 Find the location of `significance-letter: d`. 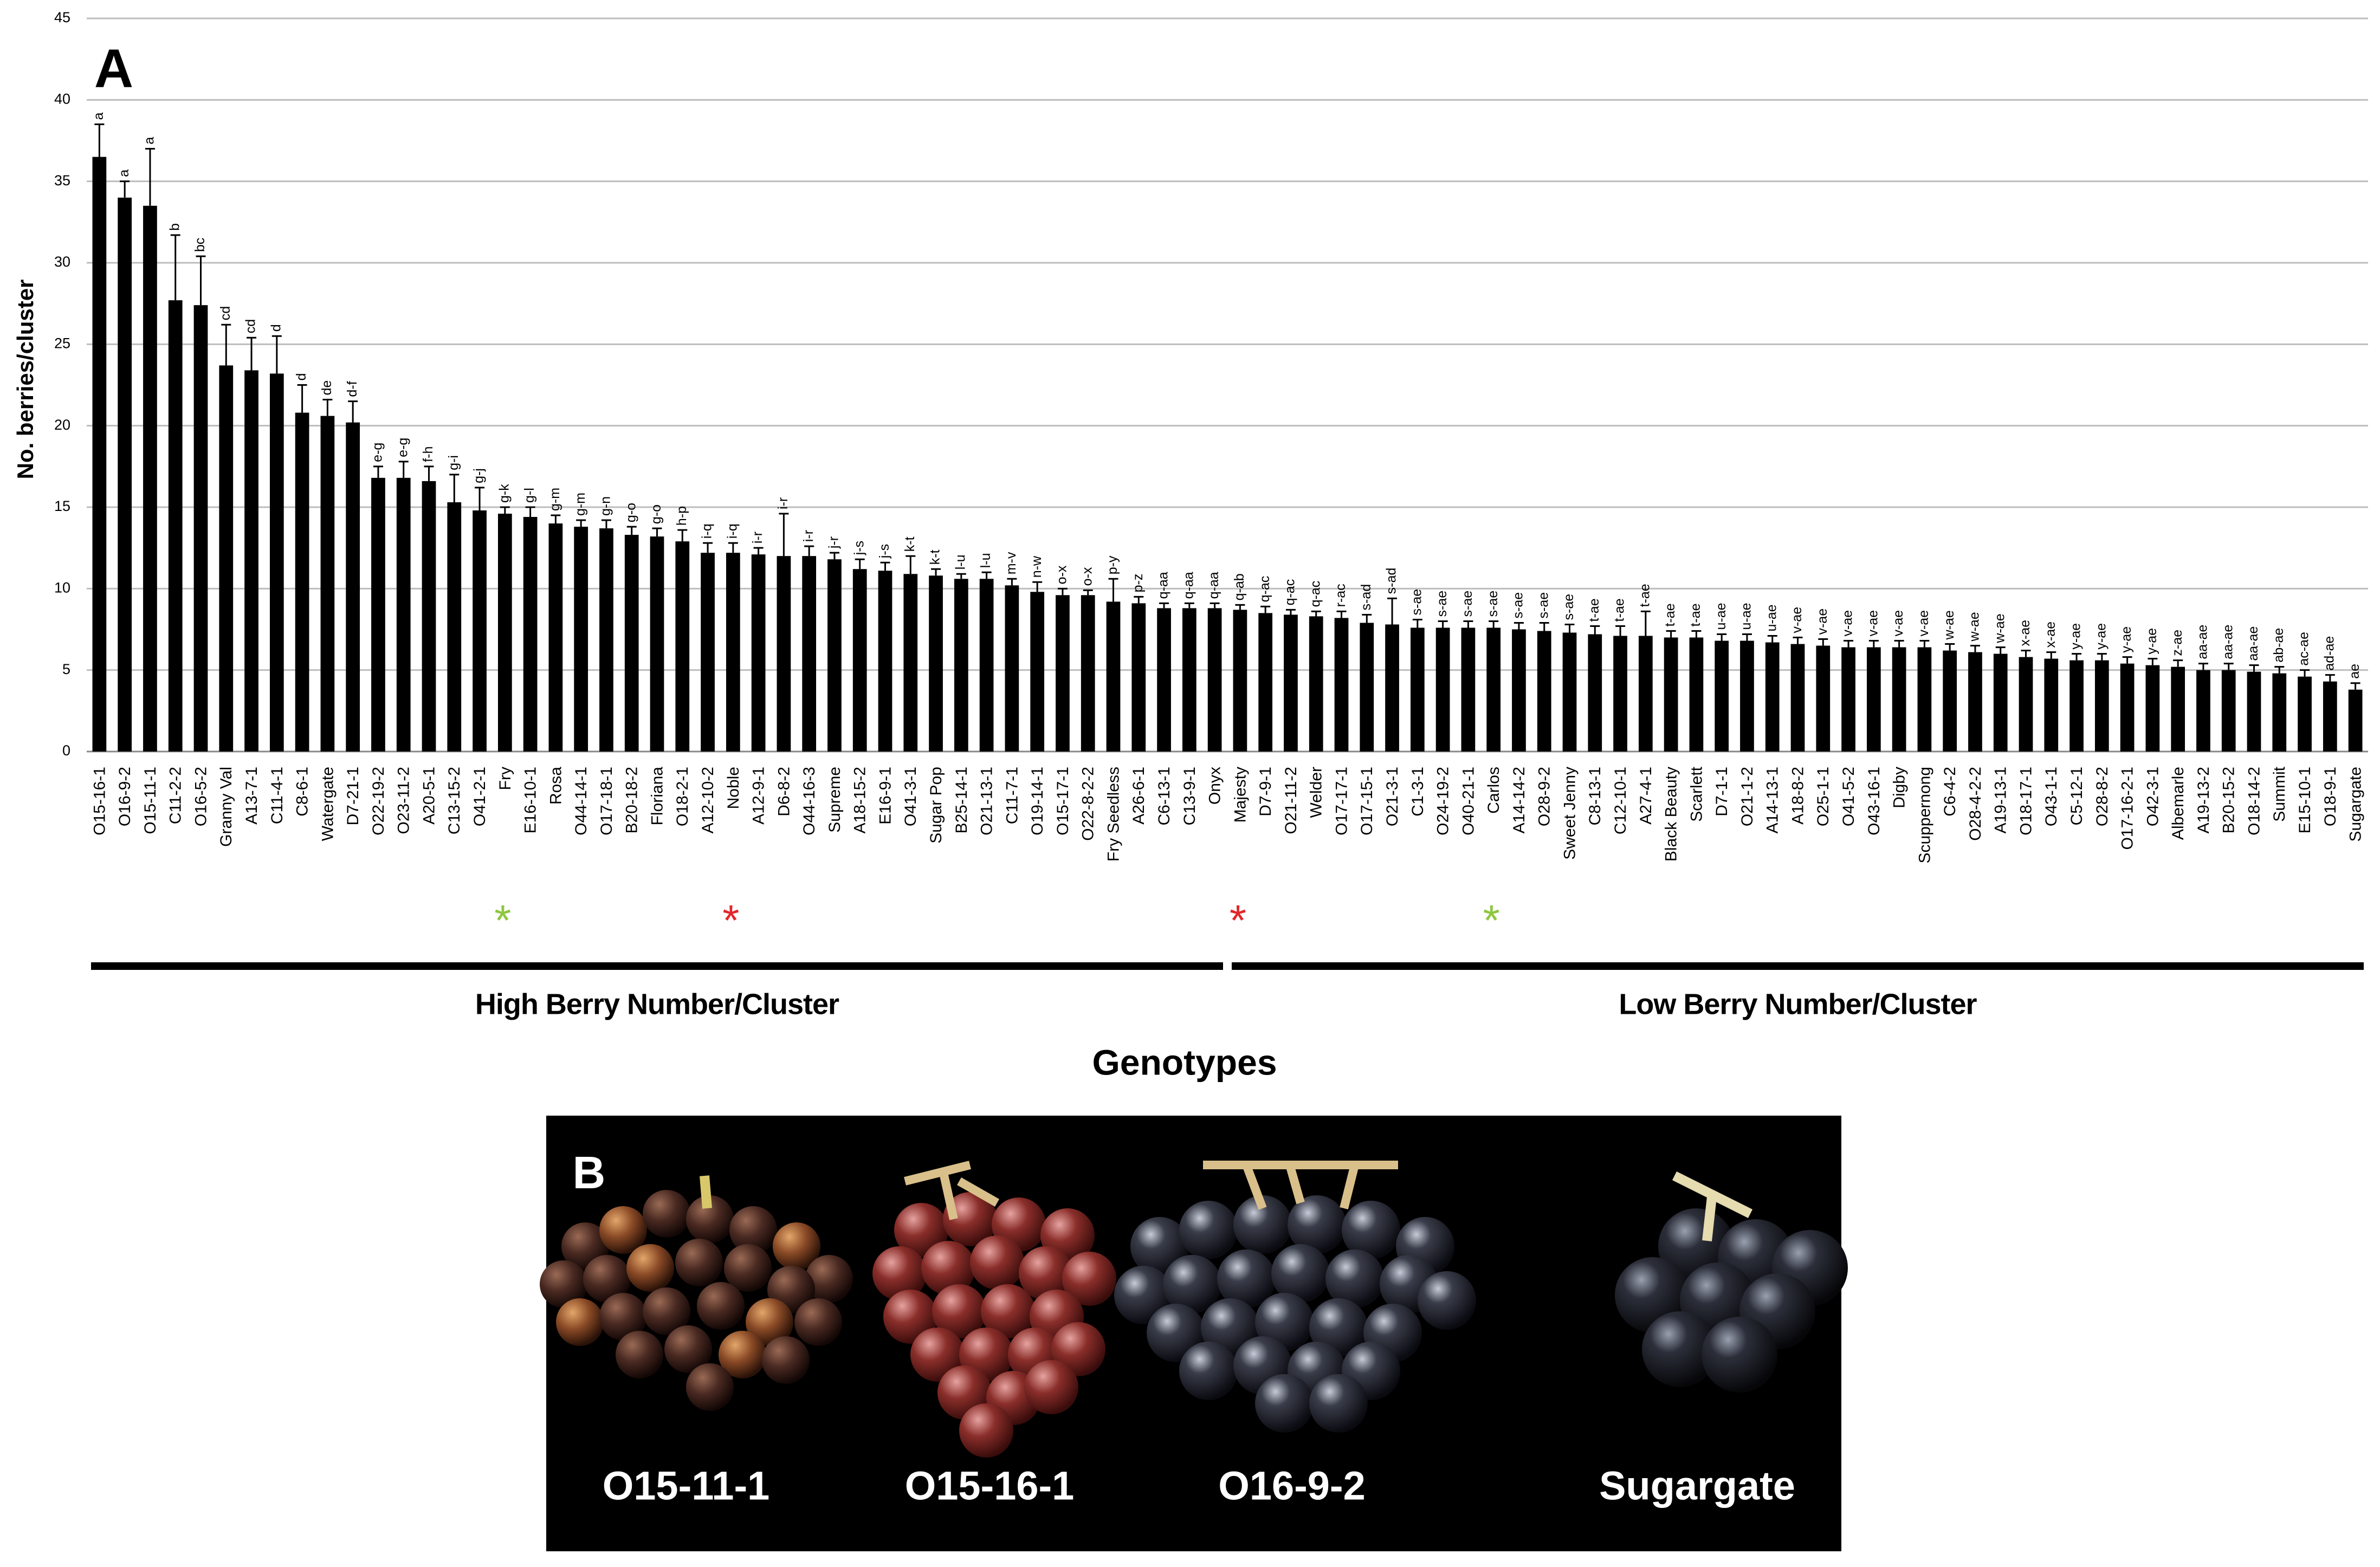

significance-letter: d is located at coordinates (275, 328).